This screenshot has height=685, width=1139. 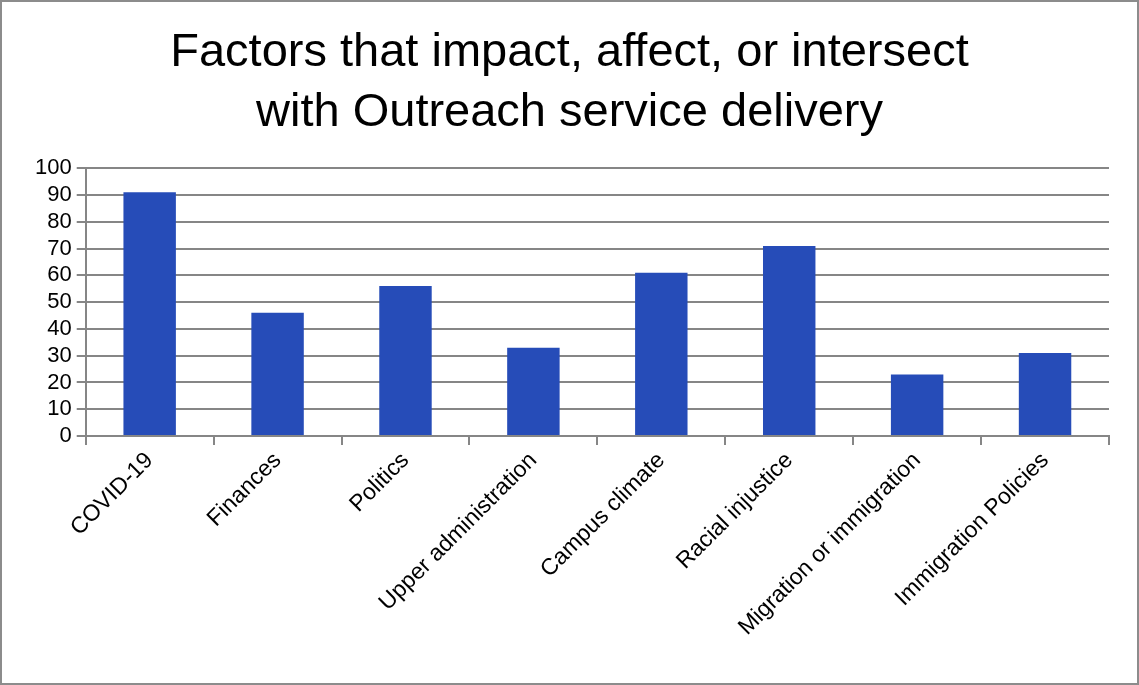 I want to click on y-tick-label: 50, so click(x=59, y=301).